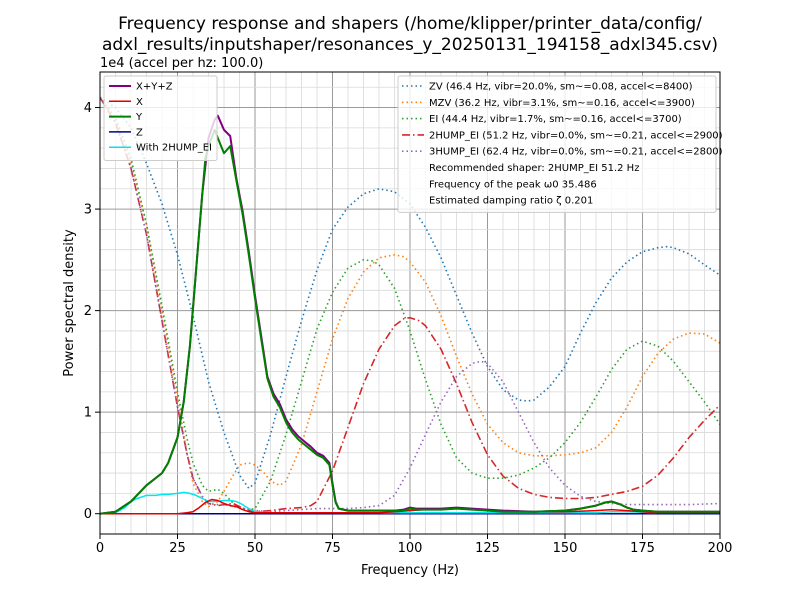  Describe the element at coordinates (557, 144) in the screenshot. I see `legend-right-box` at that location.